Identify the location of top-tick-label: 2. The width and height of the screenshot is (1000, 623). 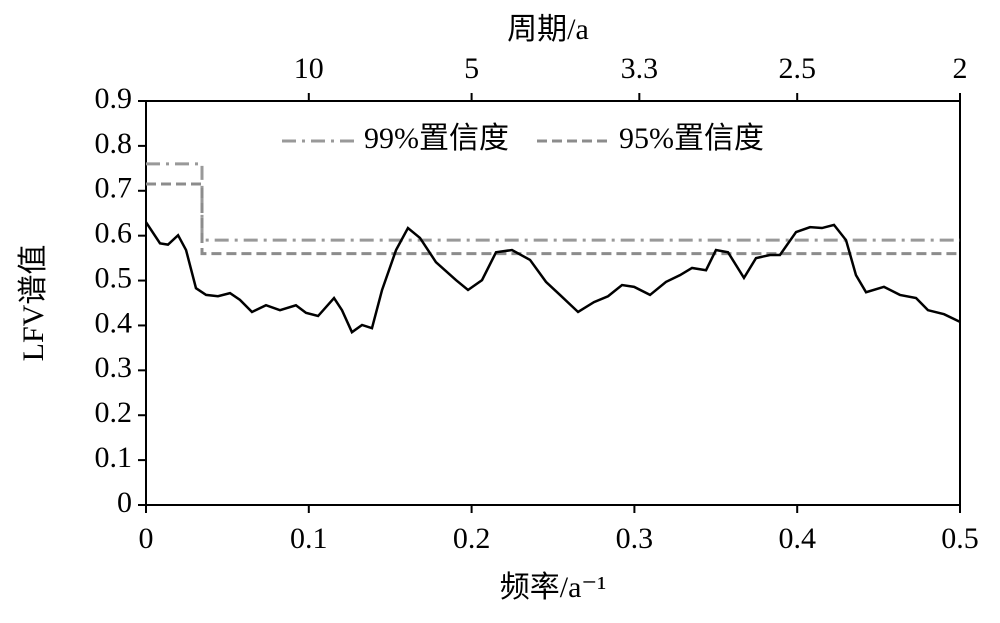
(960, 68).